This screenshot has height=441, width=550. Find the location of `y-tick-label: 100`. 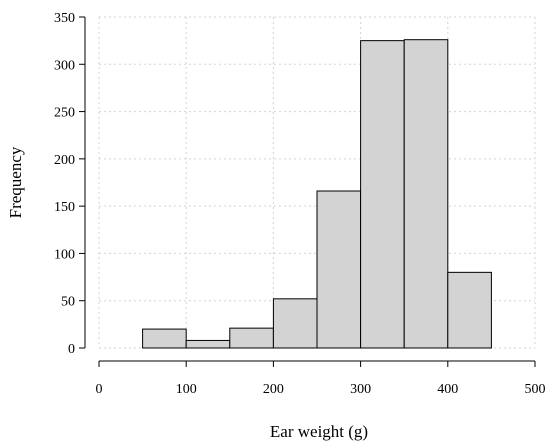

y-tick-label: 100 is located at coordinates (64, 254).